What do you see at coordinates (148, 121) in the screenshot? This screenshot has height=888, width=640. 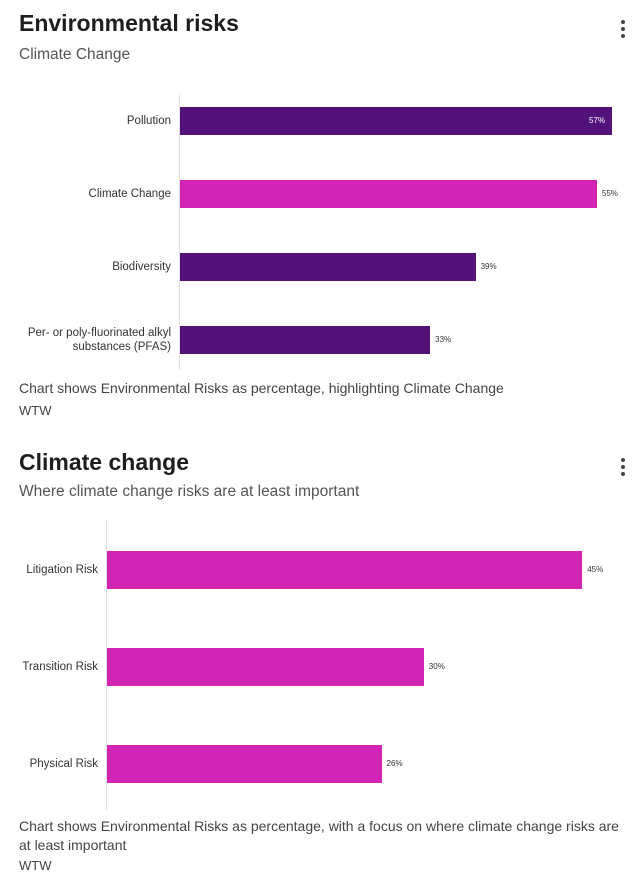 I see `category-label: Pollution` at bounding box center [148, 121].